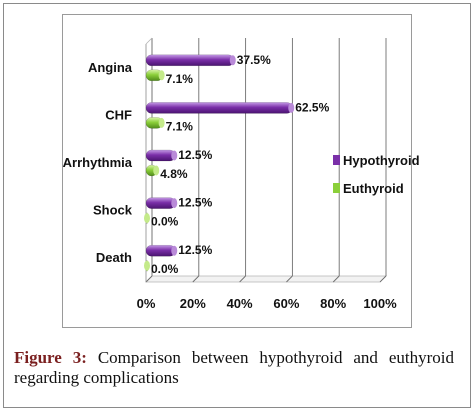 This screenshot has height=415, width=476. I want to click on x-tick-label: 20%, so click(193, 303).